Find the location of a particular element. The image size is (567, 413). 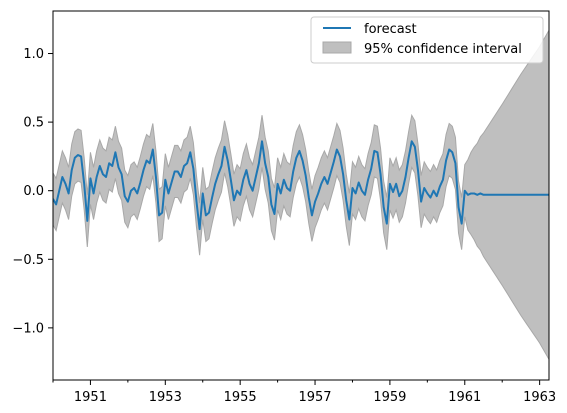

y-tick-label: 1.0 is located at coordinates (33, 54).